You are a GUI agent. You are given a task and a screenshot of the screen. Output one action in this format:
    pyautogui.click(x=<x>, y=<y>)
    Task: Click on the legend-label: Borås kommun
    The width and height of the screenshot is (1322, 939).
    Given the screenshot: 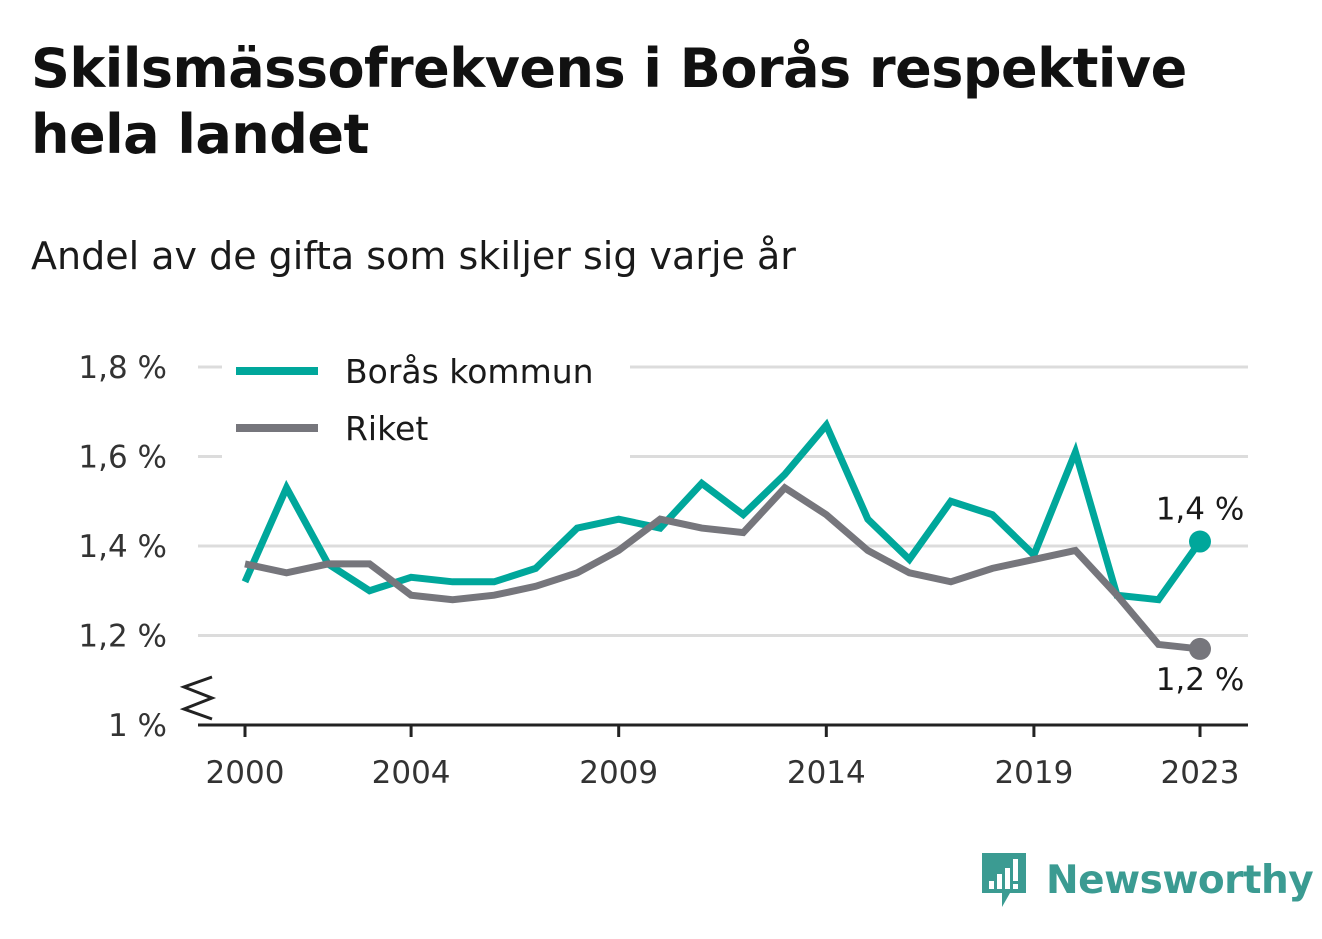 What is the action you would take?
    pyautogui.click(x=469, y=371)
    